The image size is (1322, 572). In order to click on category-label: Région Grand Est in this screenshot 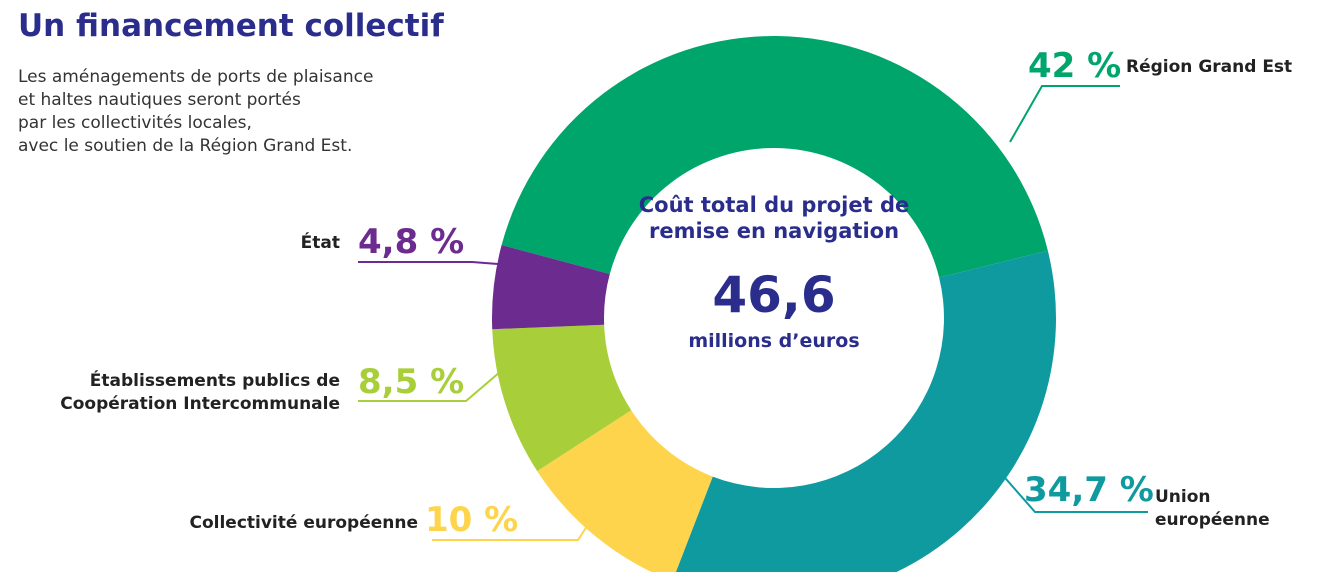, I will do `click(1209, 67)`.